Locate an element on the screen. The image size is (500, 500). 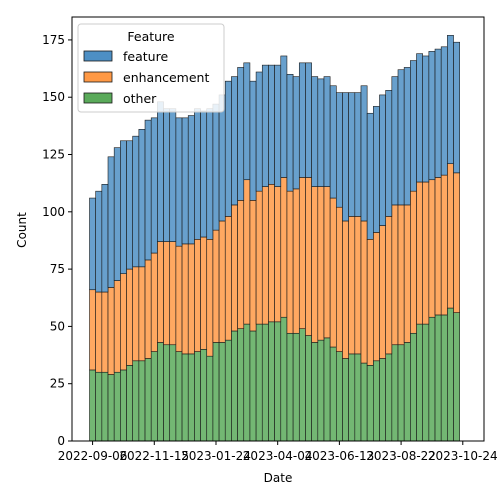
legend-label-enhancement: enhancement is located at coordinates (166, 77).